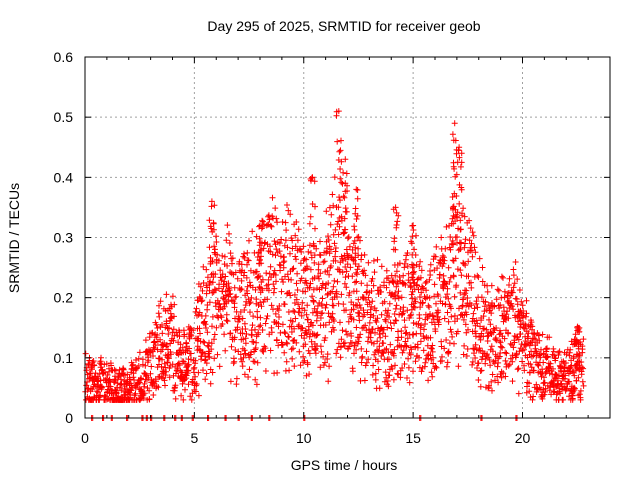 The height and width of the screenshot is (485, 640). Describe the element at coordinates (14, 238) in the screenshot. I see `y-axis-title: SRMTID / TECUs` at that location.